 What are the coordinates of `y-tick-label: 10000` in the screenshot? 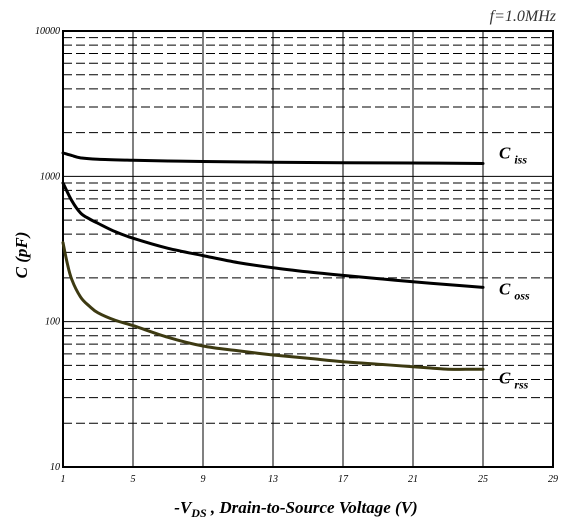 It's located at (47, 31).